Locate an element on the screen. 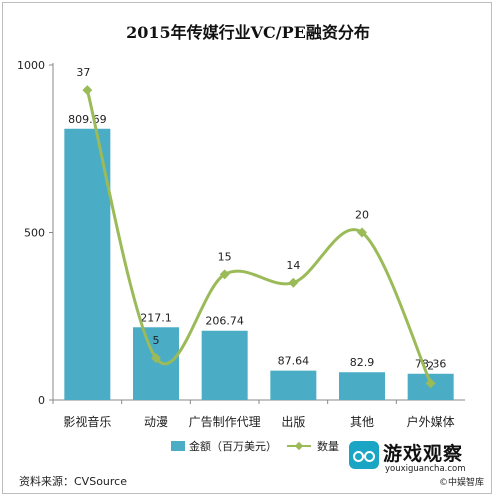  brand-logo: 游戏观察 youxiguancha.com ©中娱智库 is located at coordinates (419, 463).